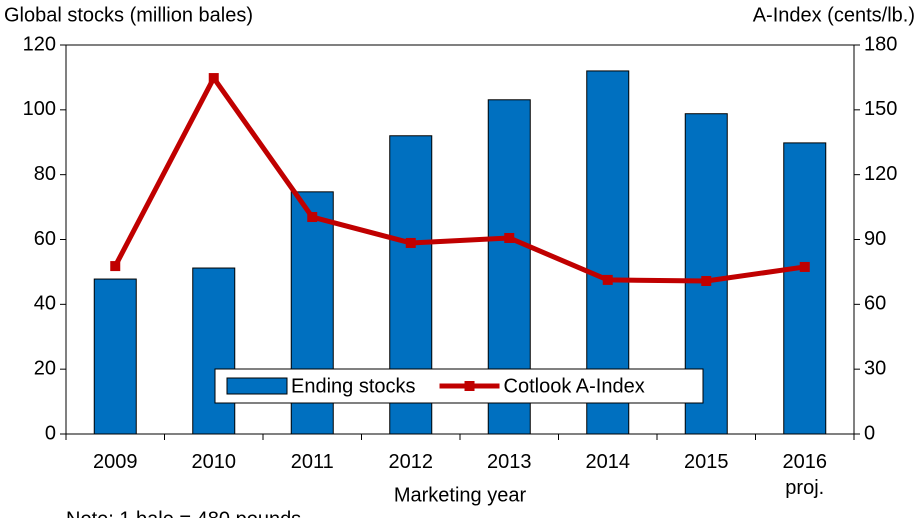  I want to click on x-tick-label: 2011, so click(312, 462).